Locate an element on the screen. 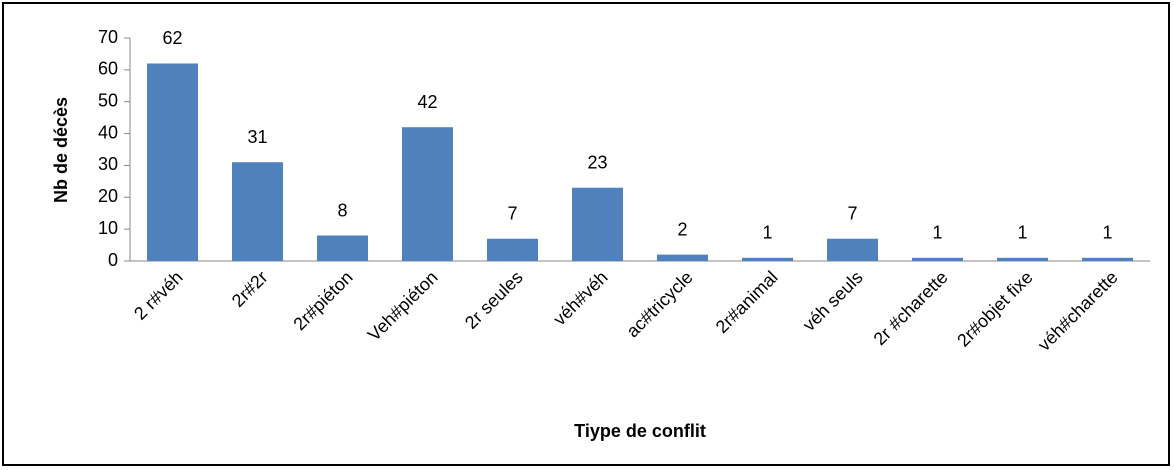 Image resolution: width=1174 pixels, height=470 pixels. y-tick-label: 30 is located at coordinates (108, 164).